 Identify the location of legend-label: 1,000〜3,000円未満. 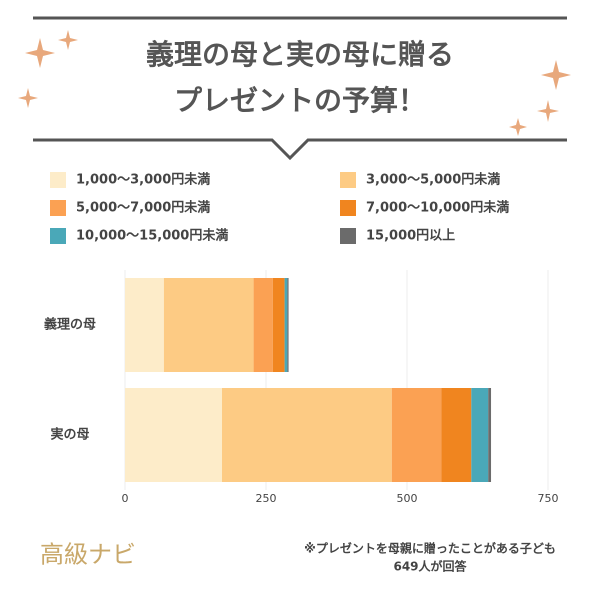
(143, 180).